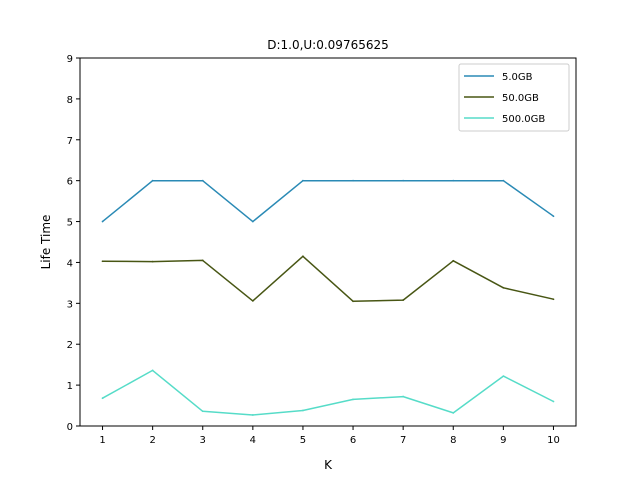 The width and height of the screenshot is (640, 480). I want to click on y-axis: 0 1 2 3 4 5 6 7 8 9, so click(73, 243).